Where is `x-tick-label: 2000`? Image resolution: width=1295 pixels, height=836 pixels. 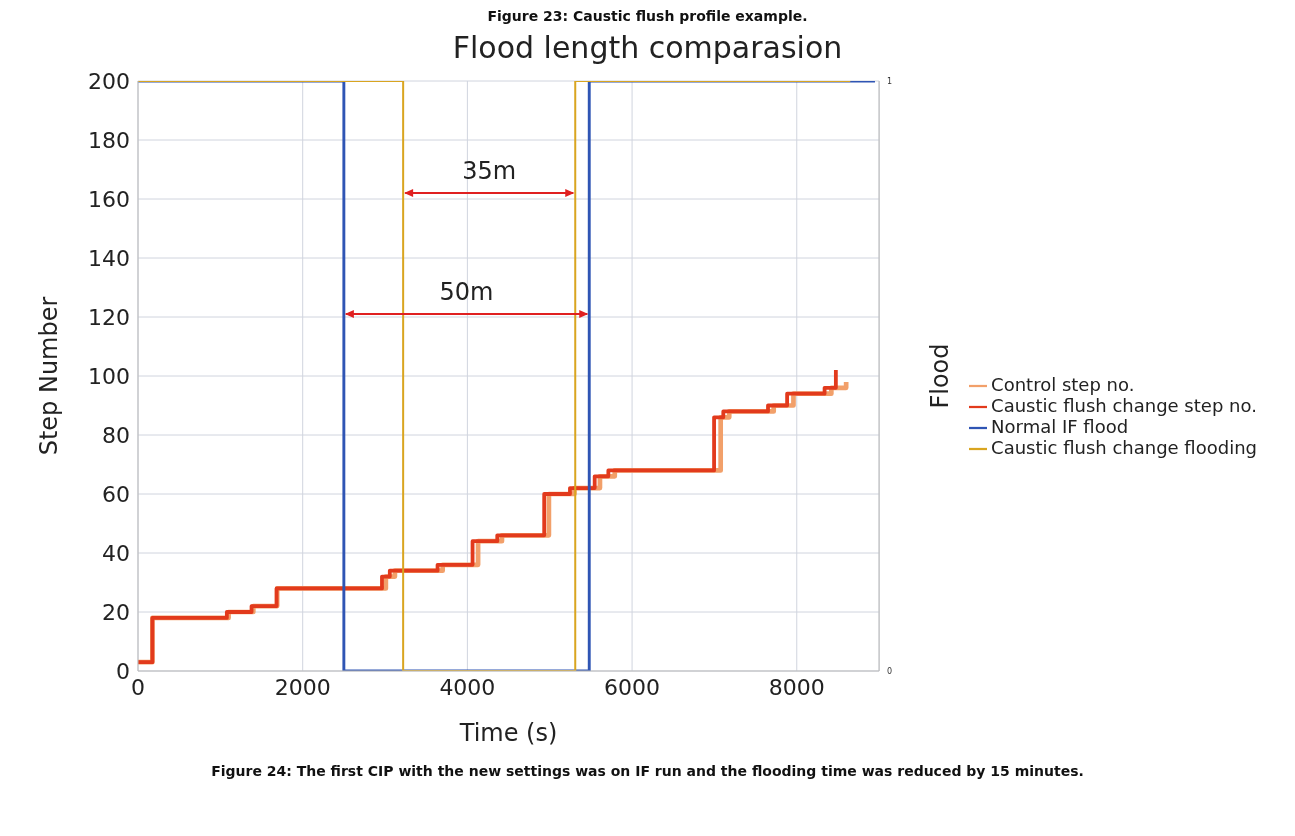
x-tick-label: 2000 is located at coordinates (302, 687).